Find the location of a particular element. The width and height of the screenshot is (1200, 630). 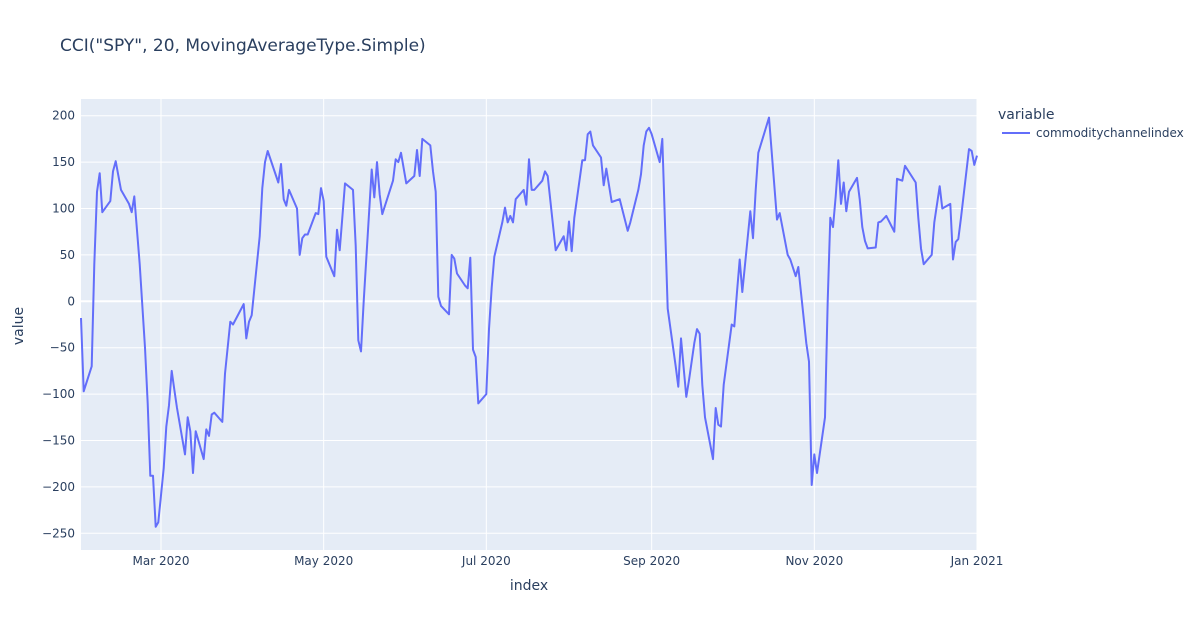

x-axis-label: index is located at coordinates (529, 586).